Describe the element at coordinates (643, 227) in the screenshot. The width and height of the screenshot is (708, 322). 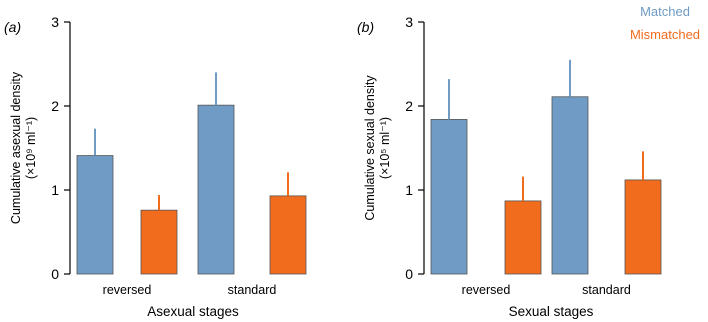
I see `panel-b-bar-mismatched-standard` at that location.